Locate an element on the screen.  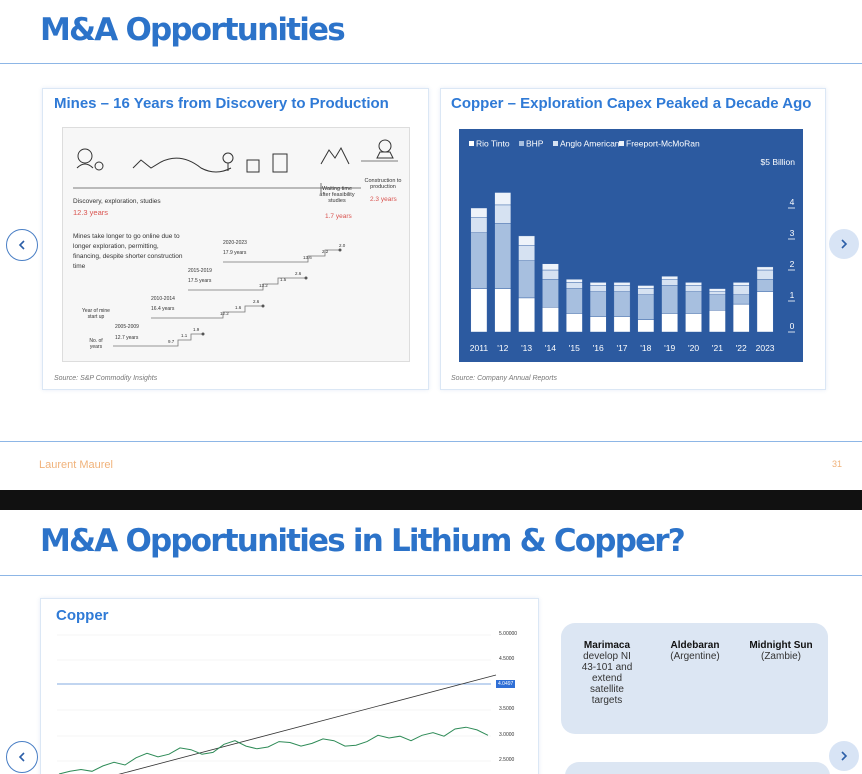
company-midnight-sun: Midnight Sun (Zambie) is located at coordinates (781, 651).